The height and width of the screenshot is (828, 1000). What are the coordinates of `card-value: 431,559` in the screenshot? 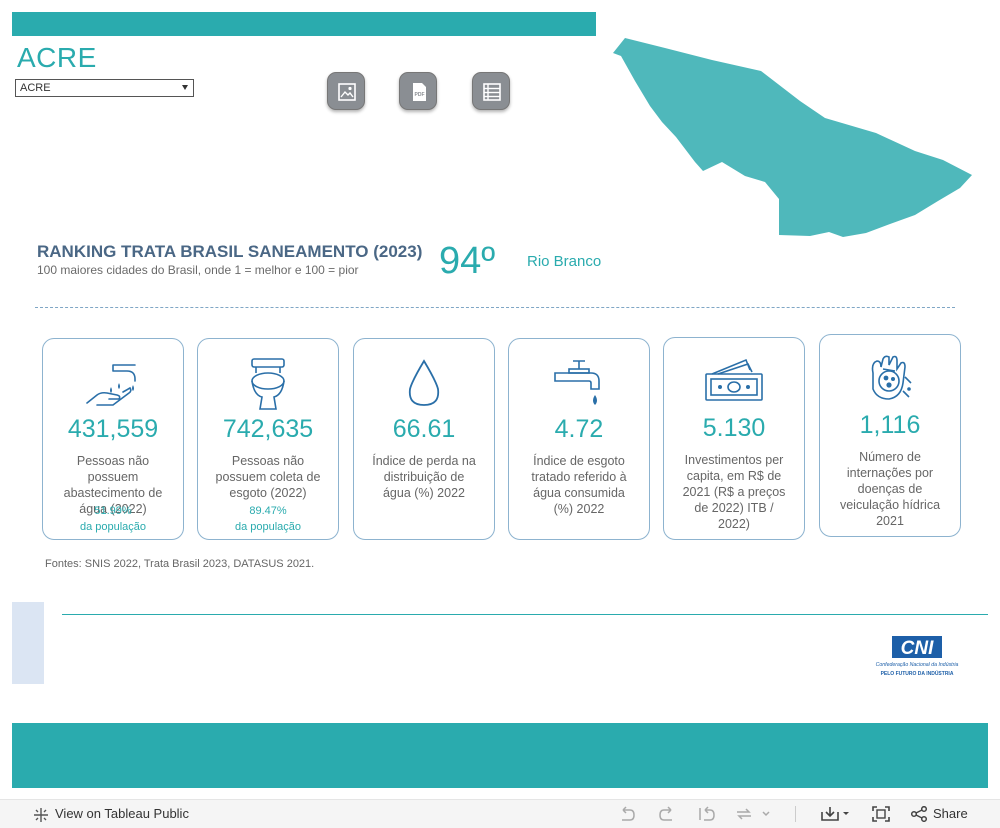 It's located at (113, 429).